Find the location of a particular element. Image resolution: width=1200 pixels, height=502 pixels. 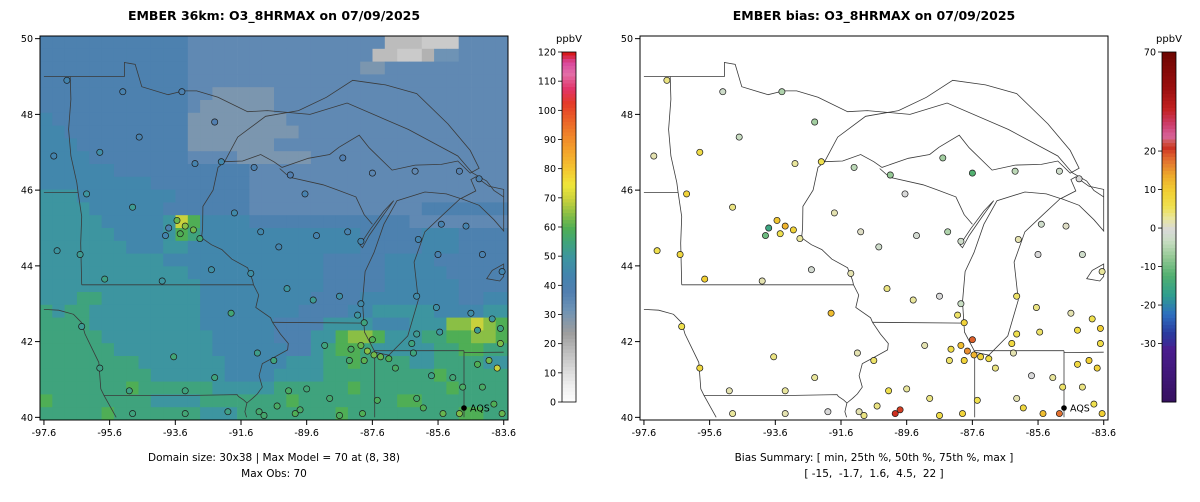

x-axis-tick-label: -95.6 is located at coordinates (709, 433).